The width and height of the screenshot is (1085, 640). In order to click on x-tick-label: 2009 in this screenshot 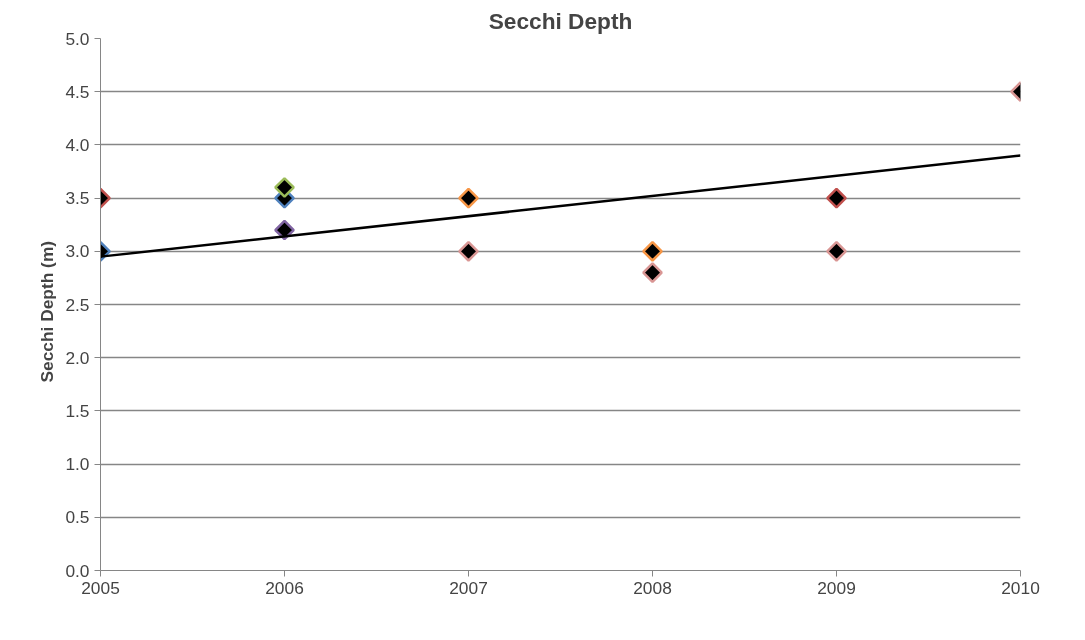, I will do `click(836, 587)`.